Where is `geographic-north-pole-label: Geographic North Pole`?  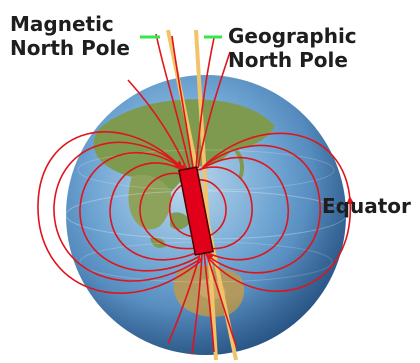 geographic-north-pole-label: Geographic North Pole is located at coordinates (292, 48).